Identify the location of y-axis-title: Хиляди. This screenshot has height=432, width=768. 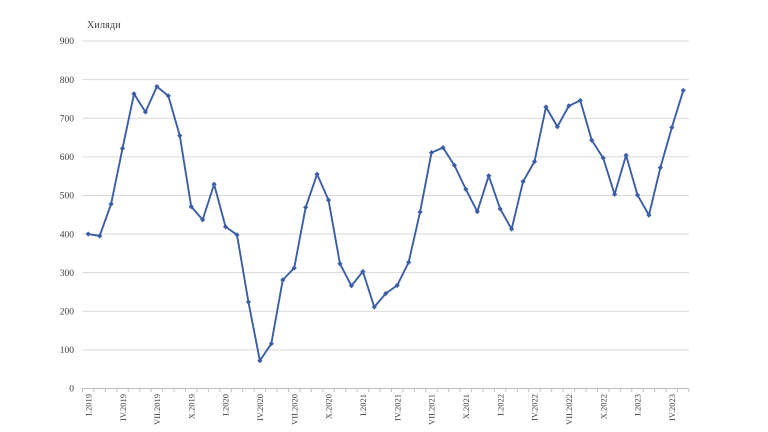
(104, 25).